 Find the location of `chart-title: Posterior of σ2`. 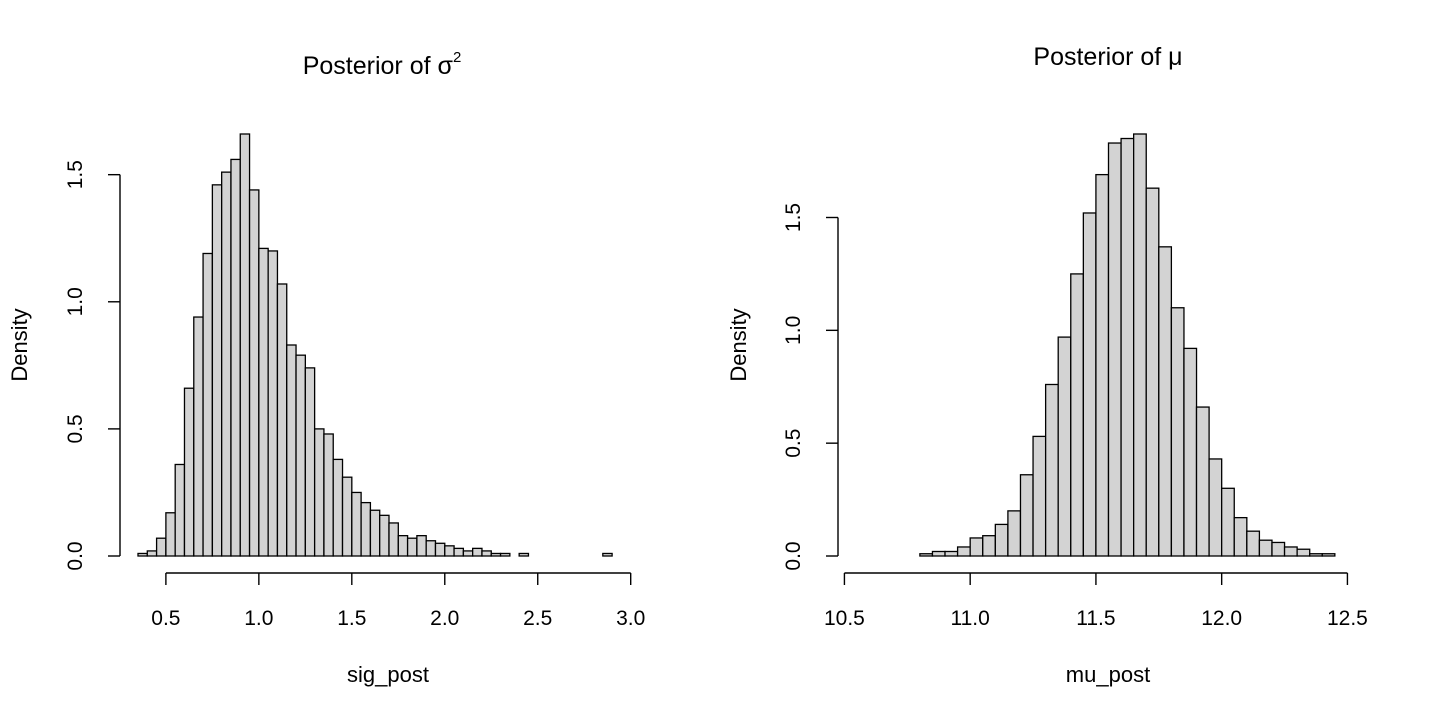

chart-title: Posterior of σ2 is located at coordinates (382, 64).